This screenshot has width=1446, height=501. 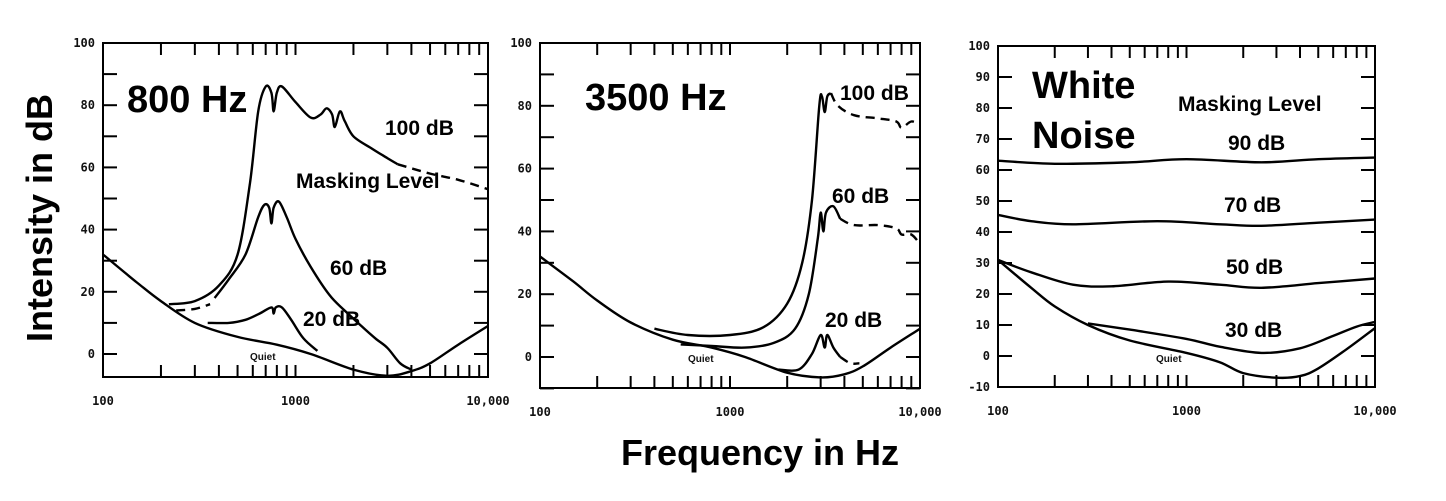 I want to click on y-tick-label: 70, so click(x=983, y=139).